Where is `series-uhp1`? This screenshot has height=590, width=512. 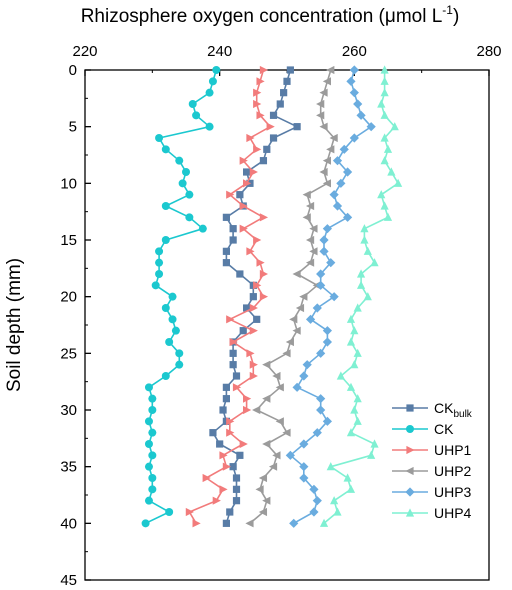 series-uhp1 is located at coordinates (230, 296).